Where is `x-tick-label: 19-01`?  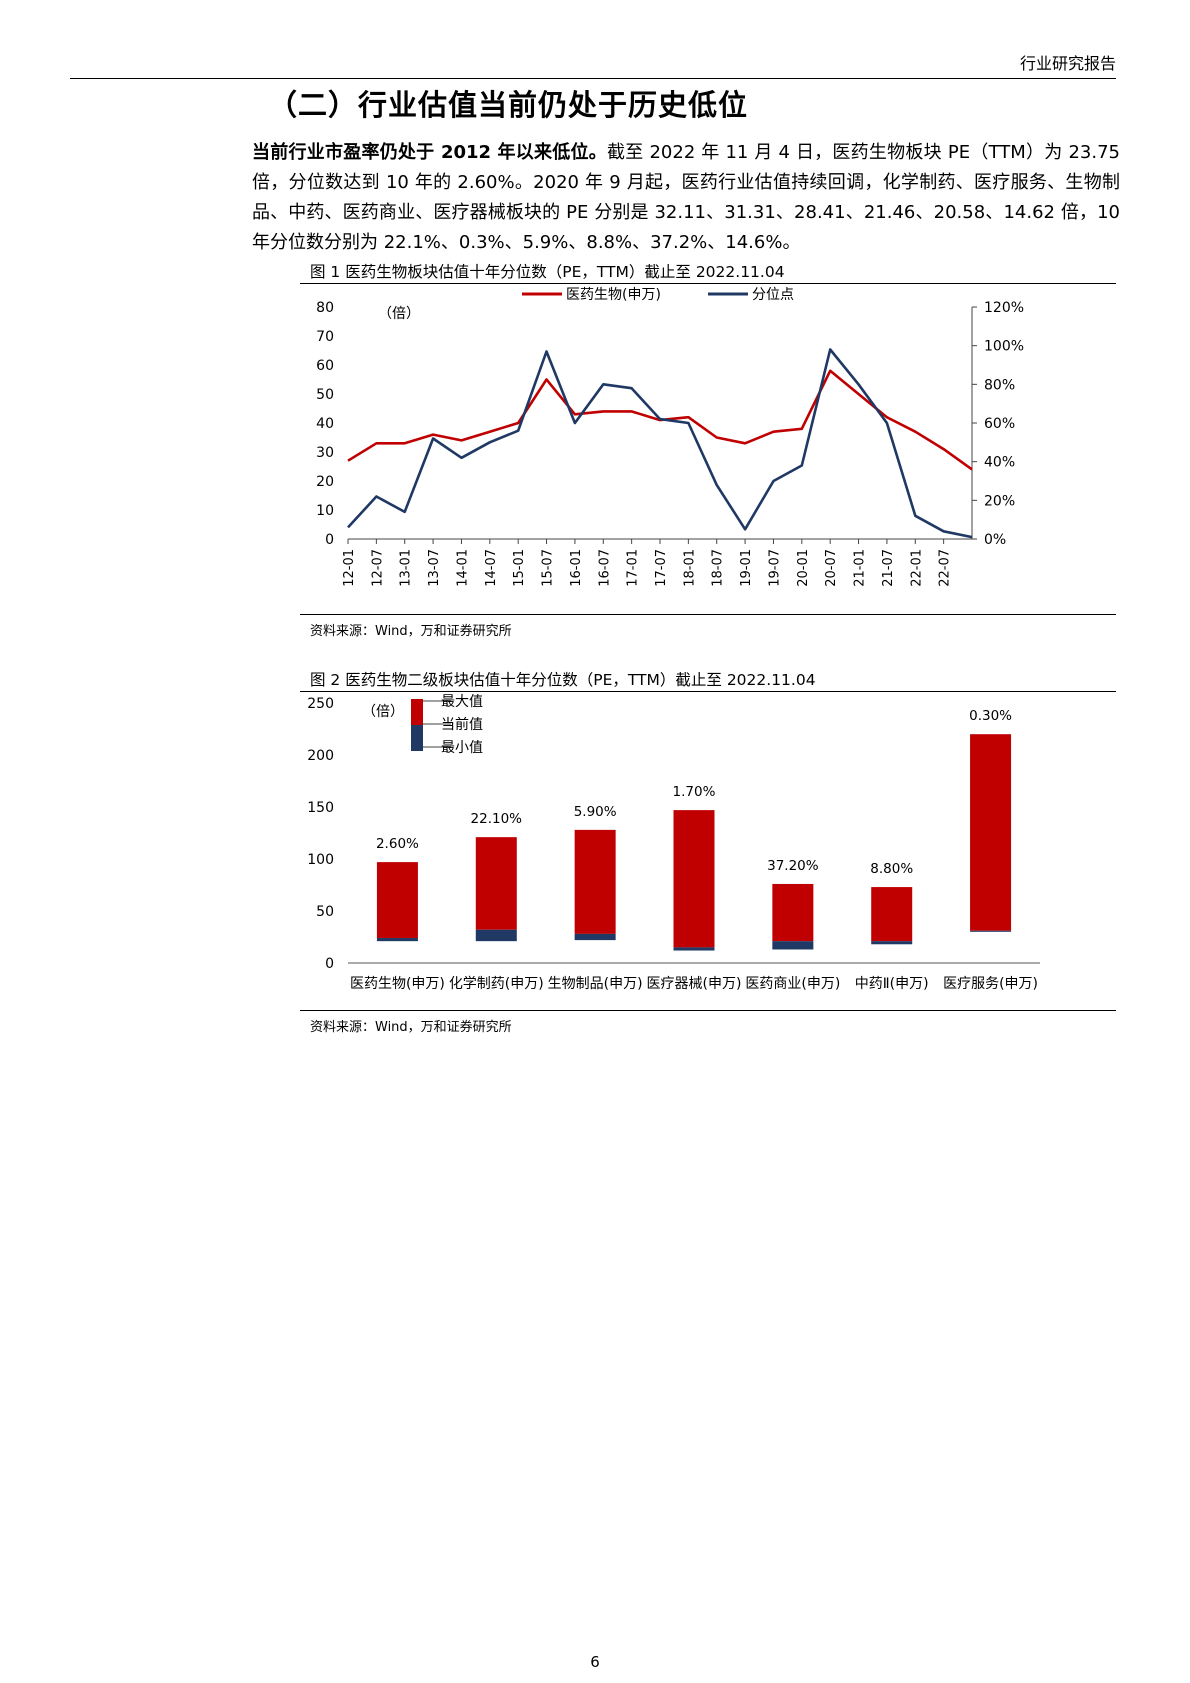 x-tick-label: 19-01 is located at coordinates (746, 568).